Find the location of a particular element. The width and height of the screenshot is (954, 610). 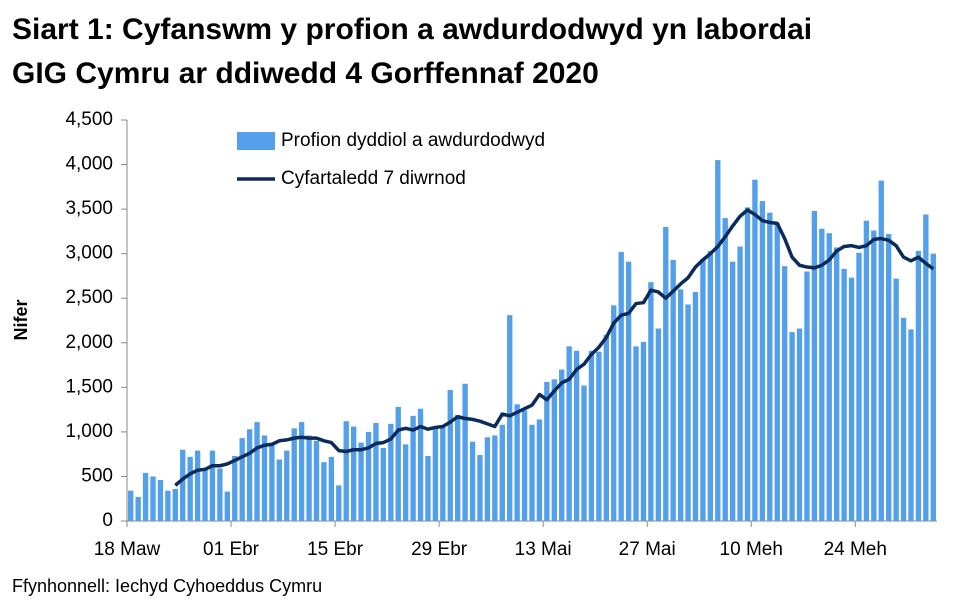

y-tick-label: 1,000 is located at coordinates (89, 431).